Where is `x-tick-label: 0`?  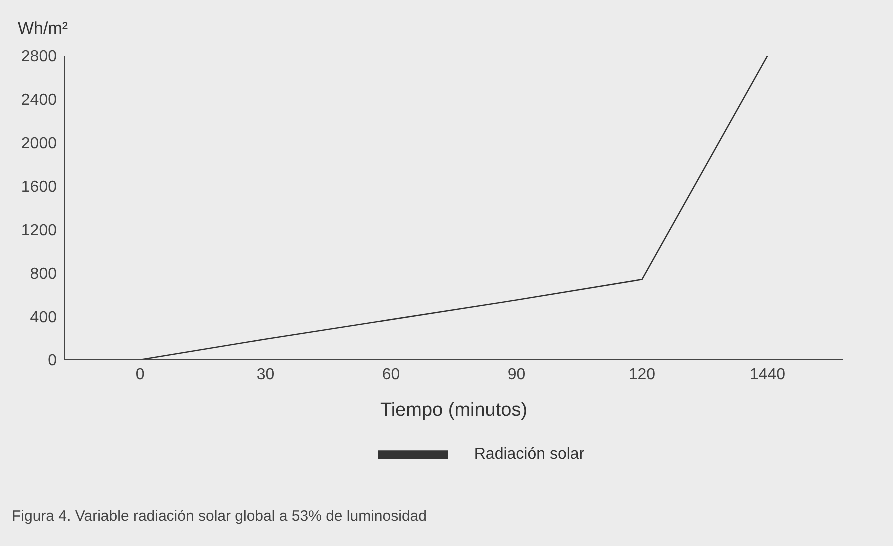
x-tick-label: 0 is located at coordinates (140, 375).